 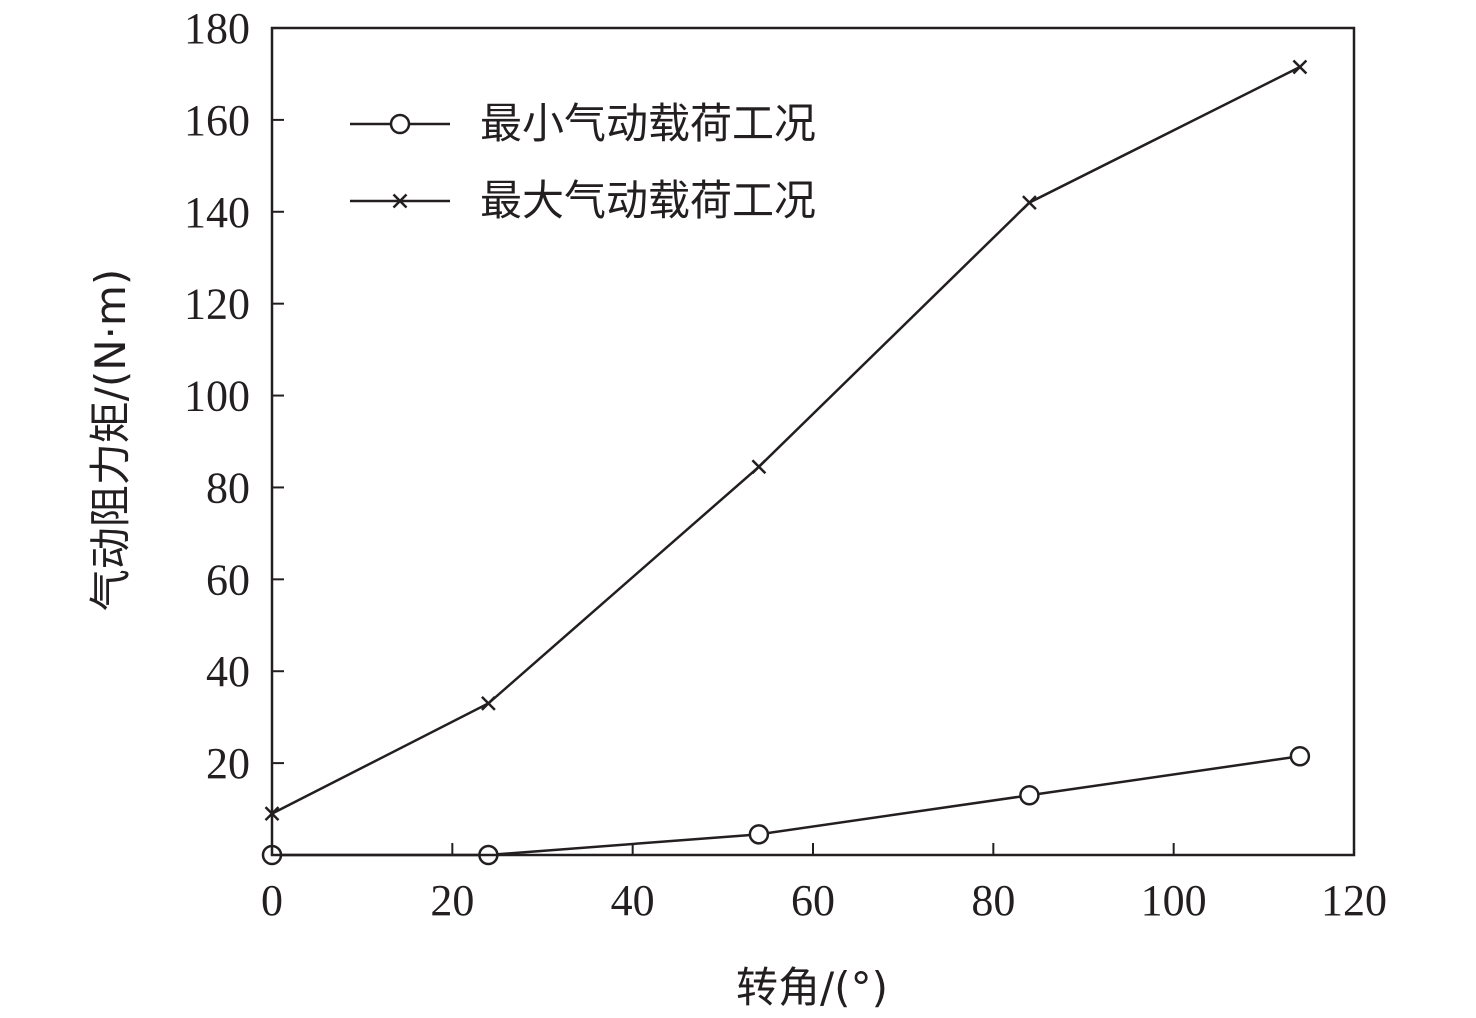 What do you see at coordinates (1354, 900) in the screenshot?
I see `x-tick-label: 120` at bounding box center [1354, 900].